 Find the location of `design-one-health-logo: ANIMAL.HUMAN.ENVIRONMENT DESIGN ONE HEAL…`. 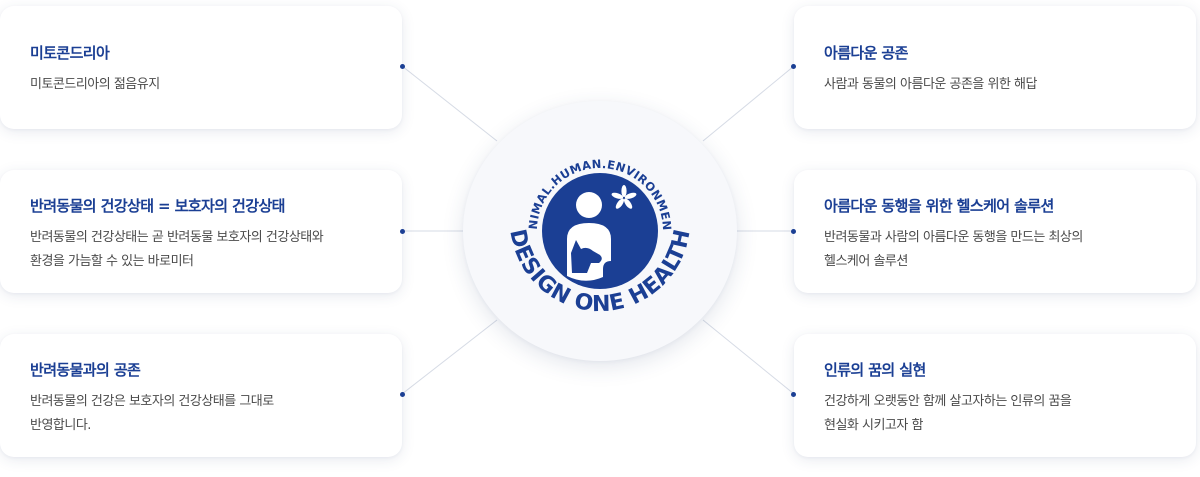

design-one-health-logo: ANIMAL.HUMAN.ENVIRONMENT DESIGN ONE HEAL… is located at coordinates (600, 231).